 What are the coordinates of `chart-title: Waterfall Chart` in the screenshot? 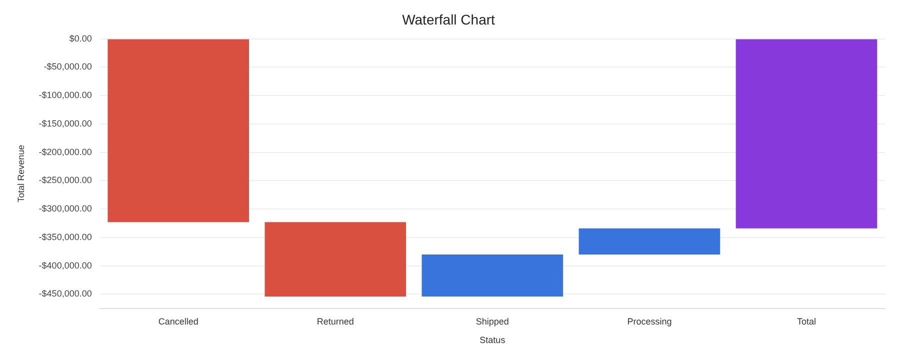 It's located at (449, 19).